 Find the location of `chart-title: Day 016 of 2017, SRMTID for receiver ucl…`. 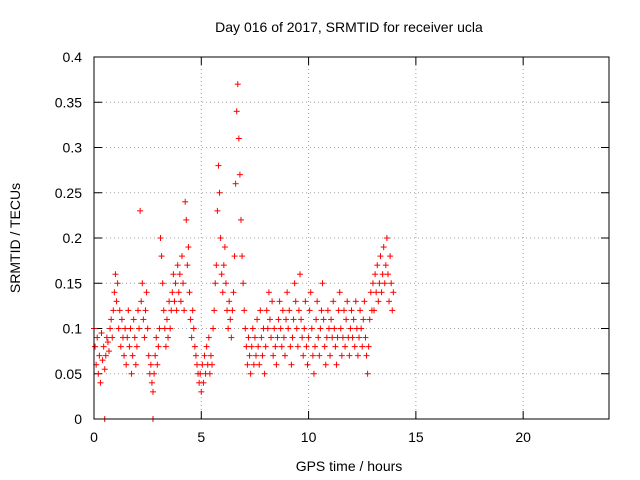

chart-title: Day 016 of 2017, SRMTID for receiver ucl… is located at coordinates (349, 27).